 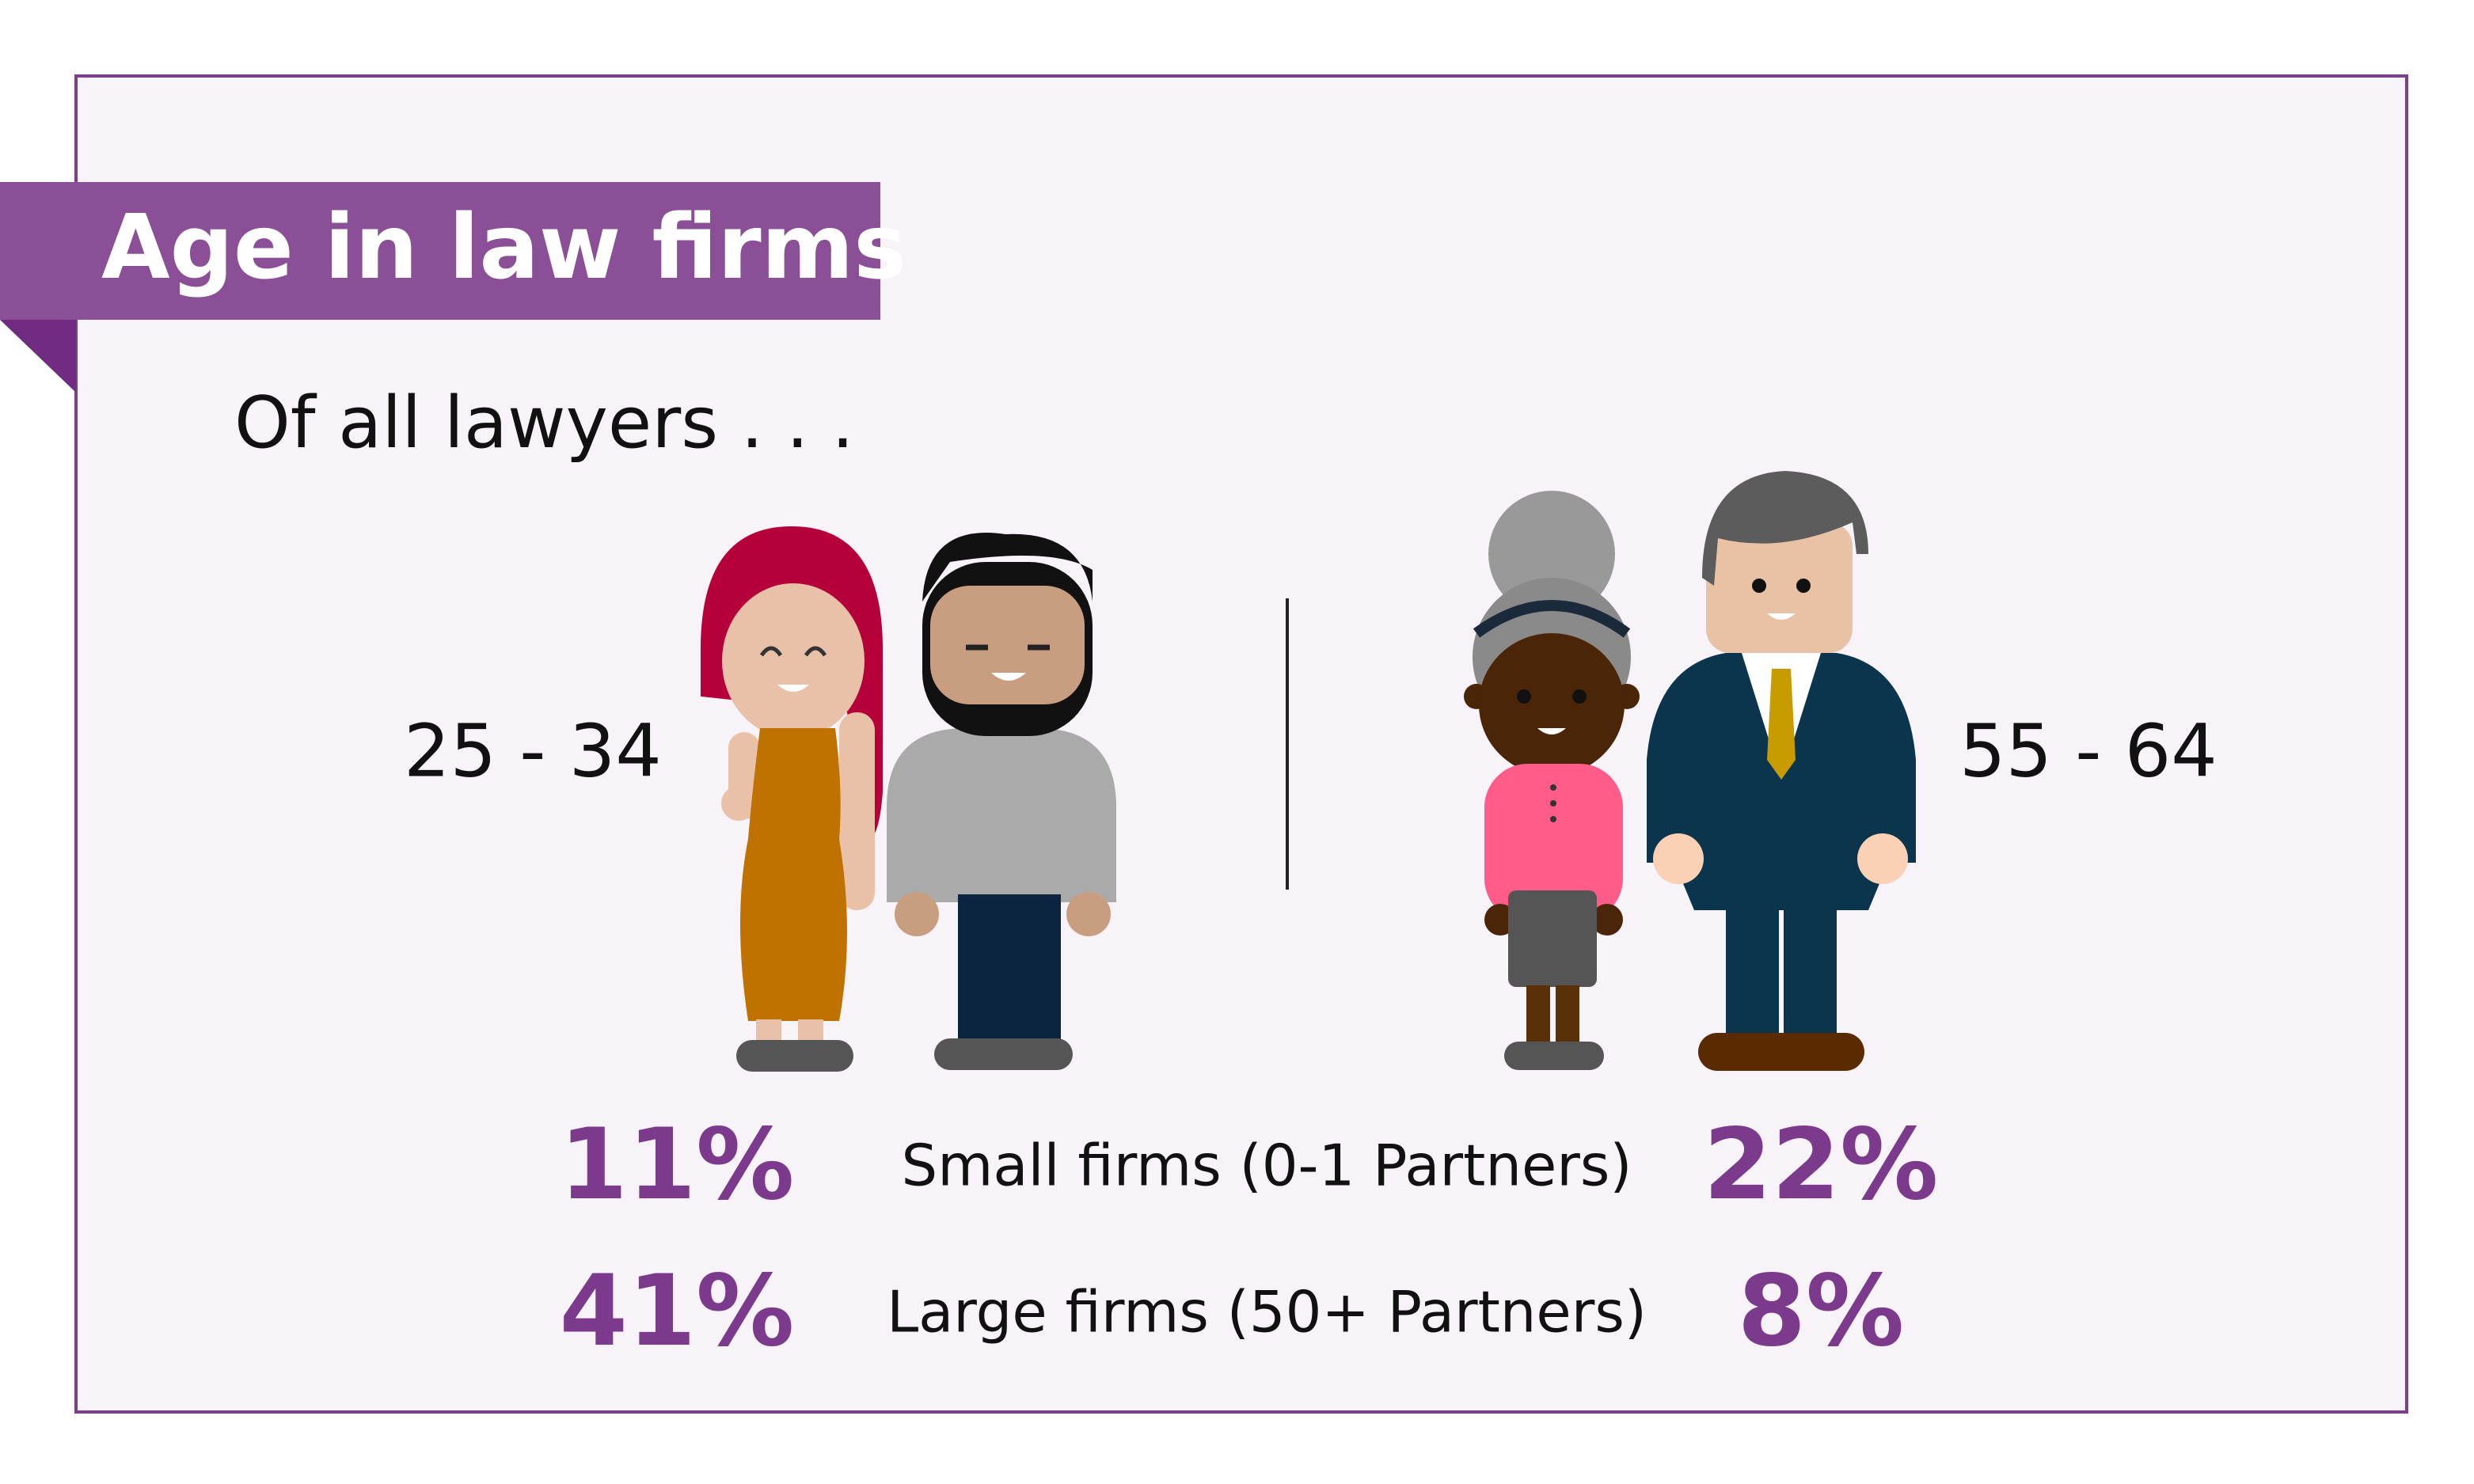 What do you see at coordinates (1822, 1311) in the screenshot?
I see `percentage: 8%` at bounding box center [1822, 1311].